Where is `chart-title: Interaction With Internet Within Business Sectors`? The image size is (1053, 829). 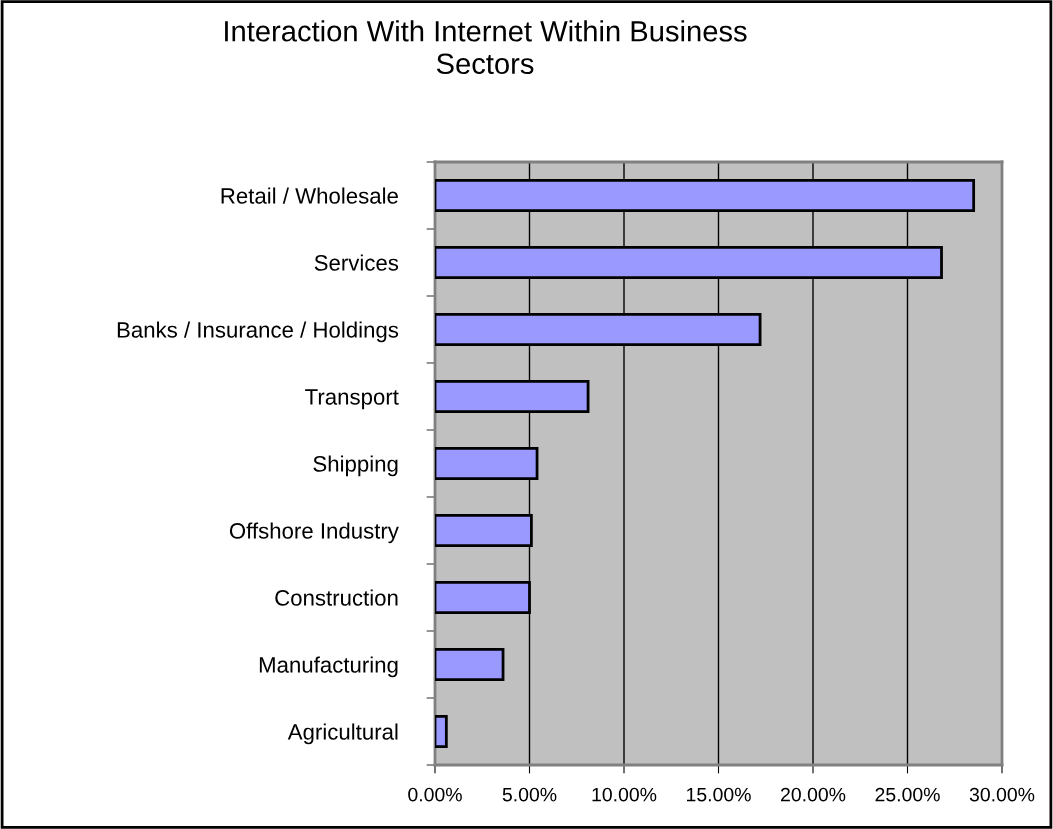 chart-title: Interaction With Internet Within Business Sectors is located at coordinates (486, 47).